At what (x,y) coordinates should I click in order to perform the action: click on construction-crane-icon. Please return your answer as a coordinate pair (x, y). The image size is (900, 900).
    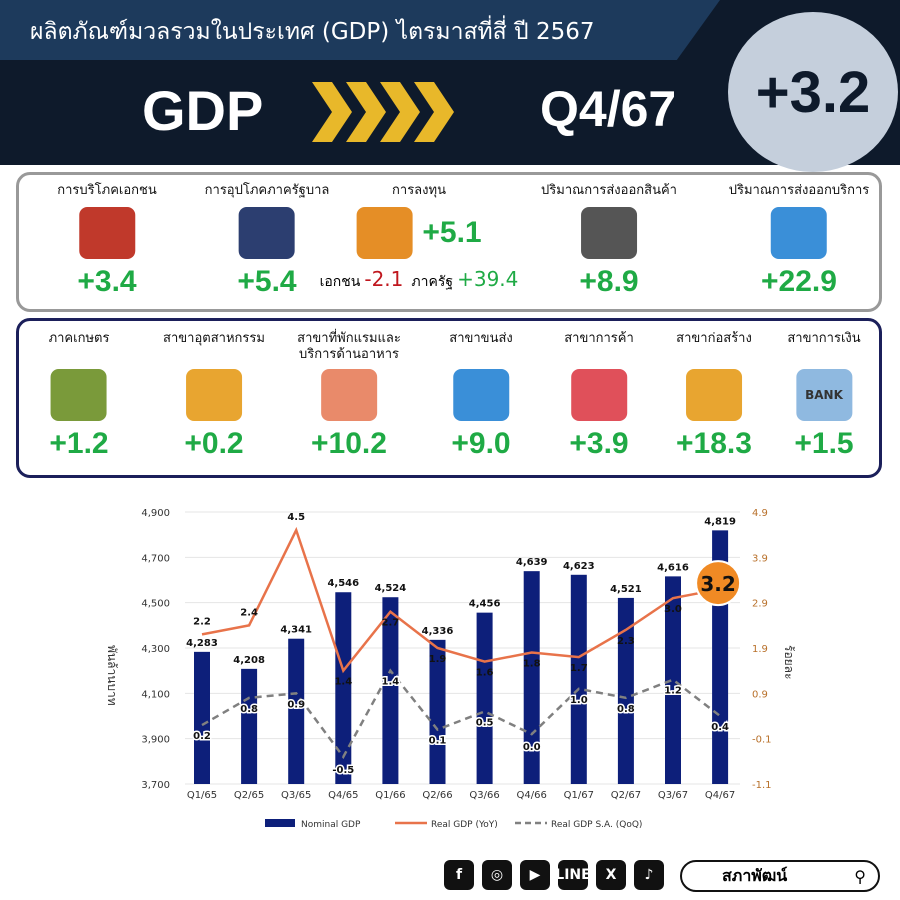
    Looking at the image, I should click on (713, 395).